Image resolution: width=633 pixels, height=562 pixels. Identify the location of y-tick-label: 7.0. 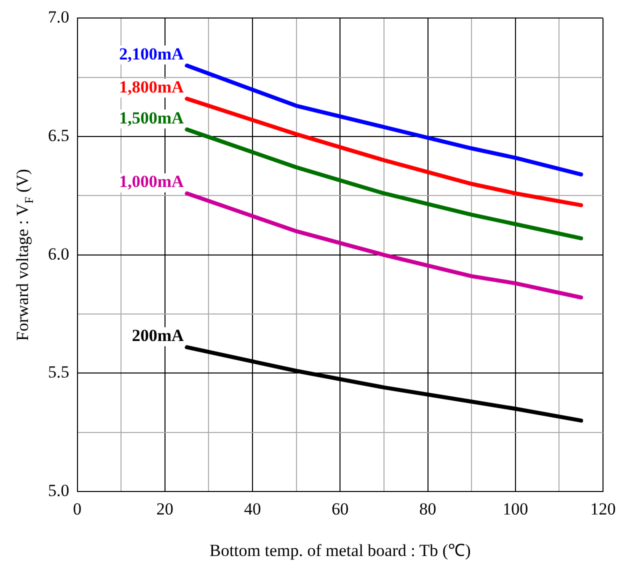
(59, 17).